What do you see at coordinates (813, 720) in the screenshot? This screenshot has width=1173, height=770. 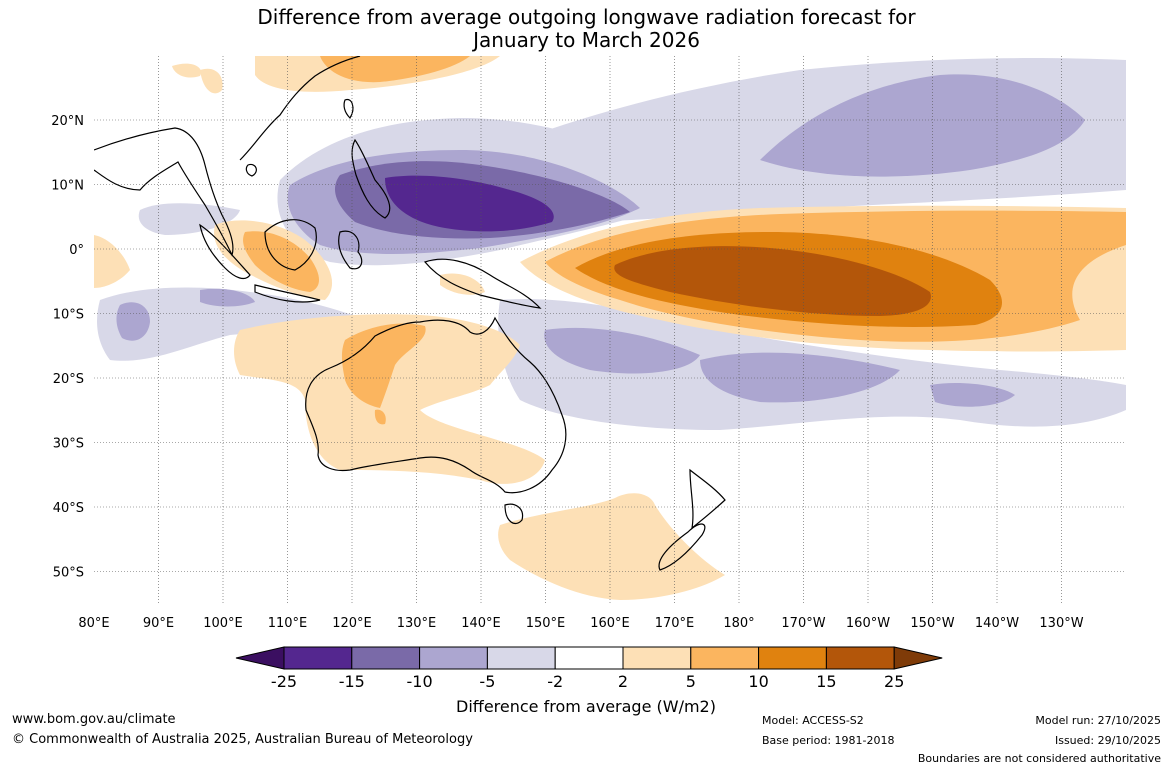 I see `footer-model: Model: ACCESS-S2` at bounding box center [813, 720].